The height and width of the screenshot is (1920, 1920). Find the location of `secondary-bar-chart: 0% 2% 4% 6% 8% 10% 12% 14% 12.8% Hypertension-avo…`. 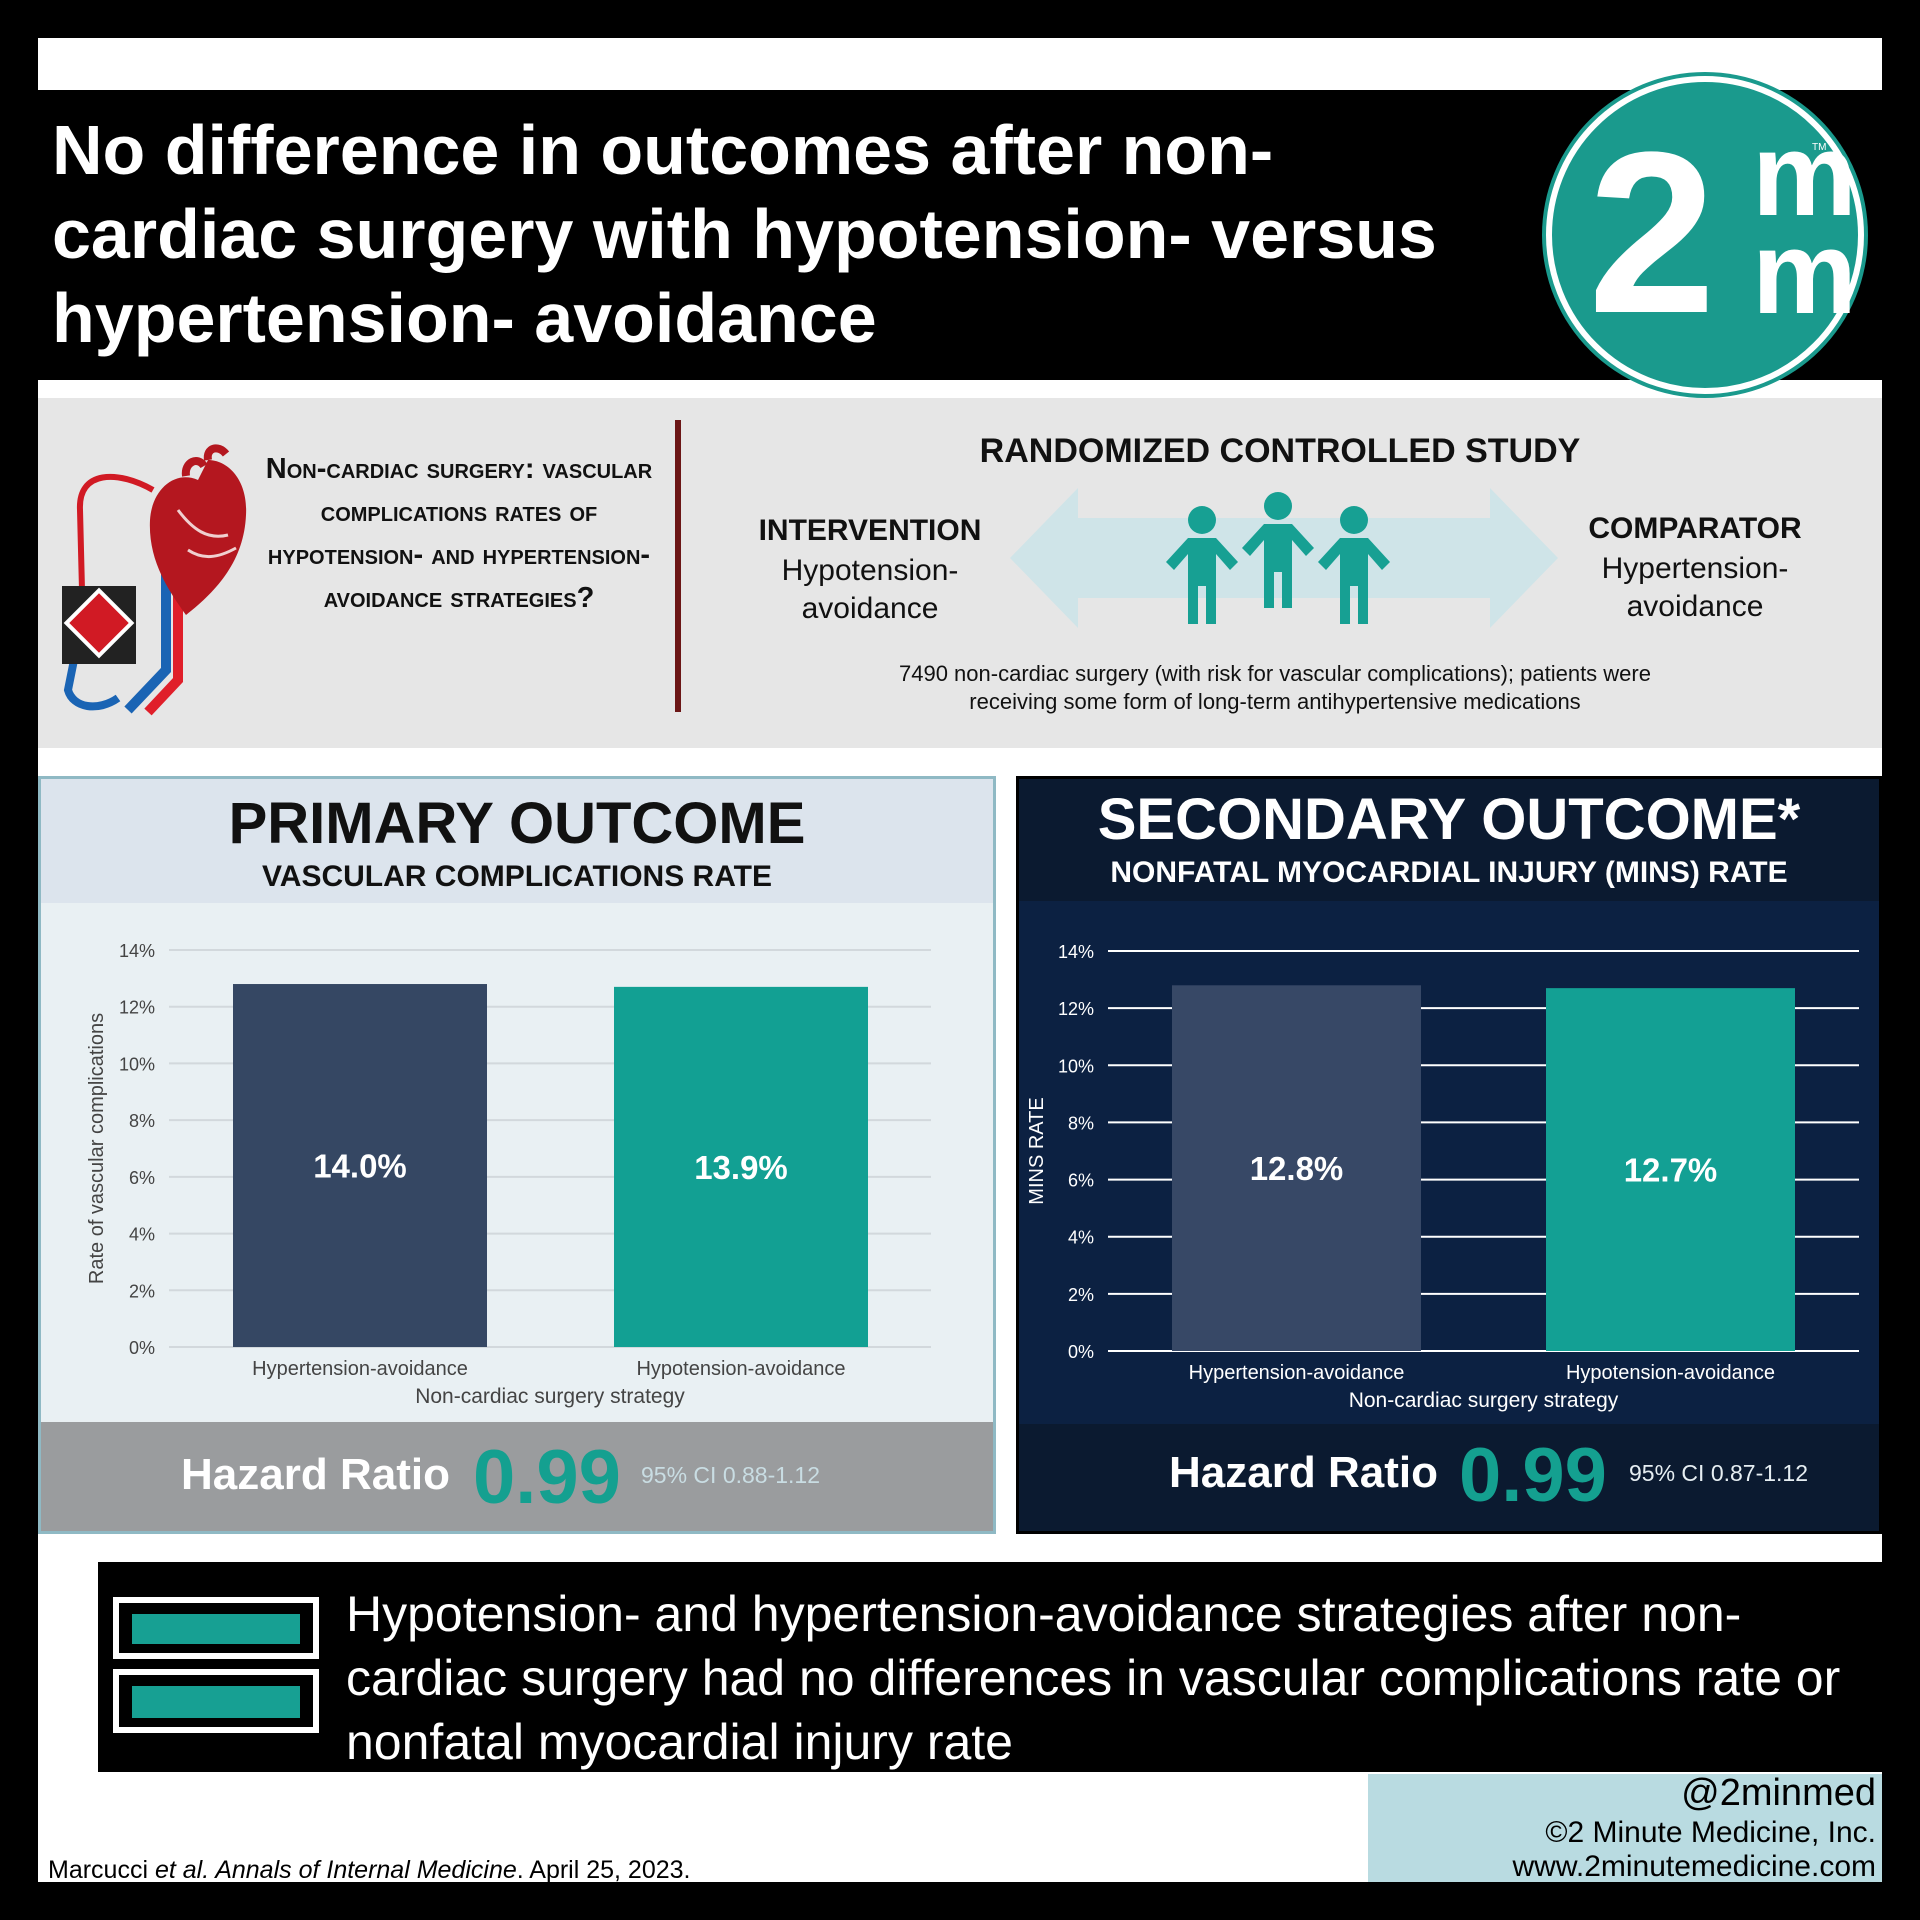

secondary-bar-chart: 0% 2% 4% 6% 8% 10% 12% 14% 12.8% Hypertension-avo… is located at coordinates (1442, 1177).